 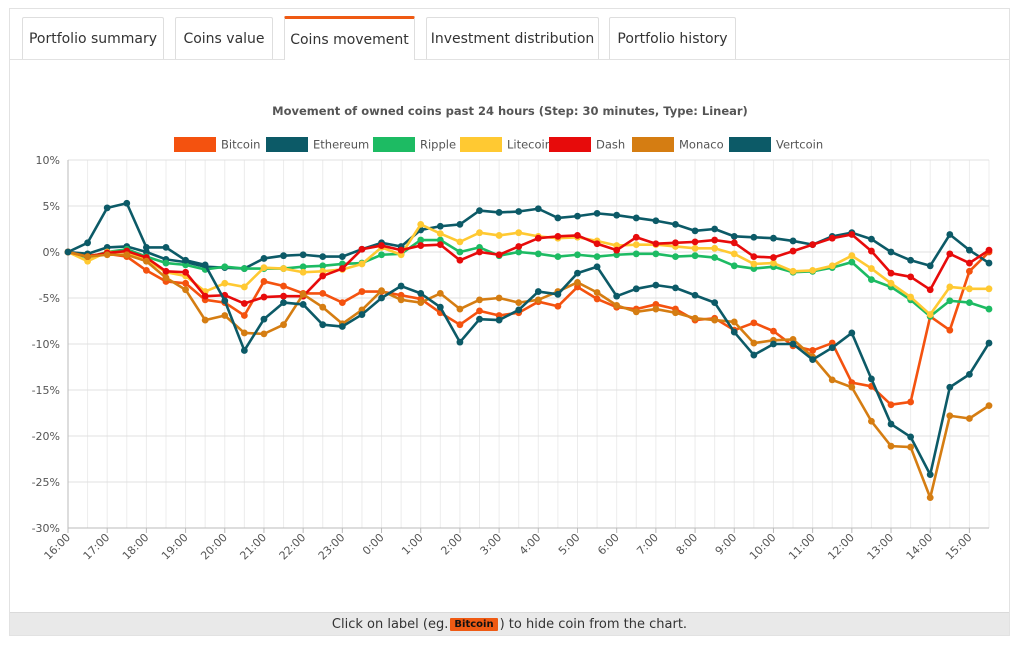 I want to click on tab-investment-distribution: Investment distribution, so click(x=512, y=38).